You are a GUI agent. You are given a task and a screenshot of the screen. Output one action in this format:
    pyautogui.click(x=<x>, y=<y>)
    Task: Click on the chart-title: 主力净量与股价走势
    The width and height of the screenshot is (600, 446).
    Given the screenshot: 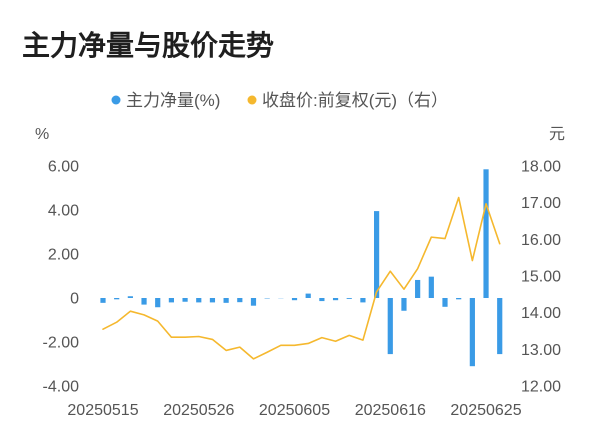 What is the action you would take?
    pyautogui.click(x=148, y=45)
    